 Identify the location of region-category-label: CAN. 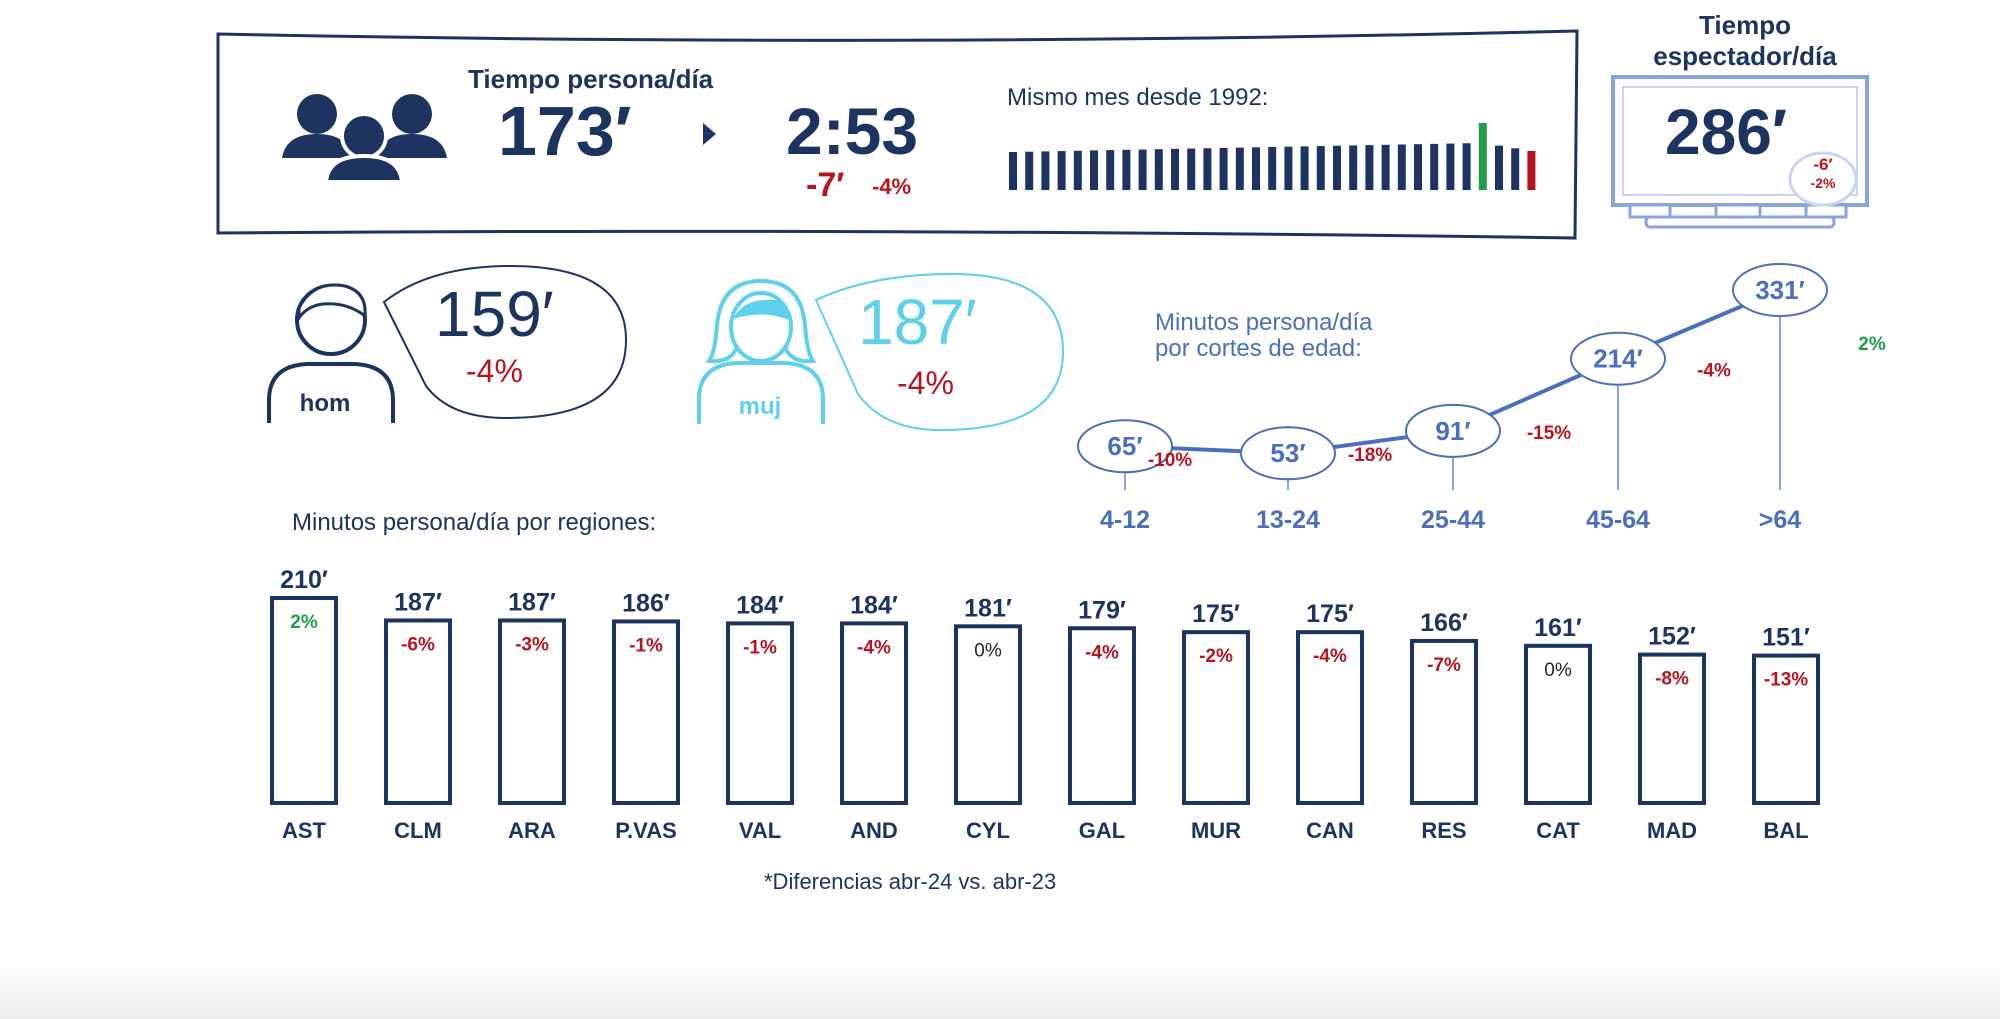
(1330, 830).